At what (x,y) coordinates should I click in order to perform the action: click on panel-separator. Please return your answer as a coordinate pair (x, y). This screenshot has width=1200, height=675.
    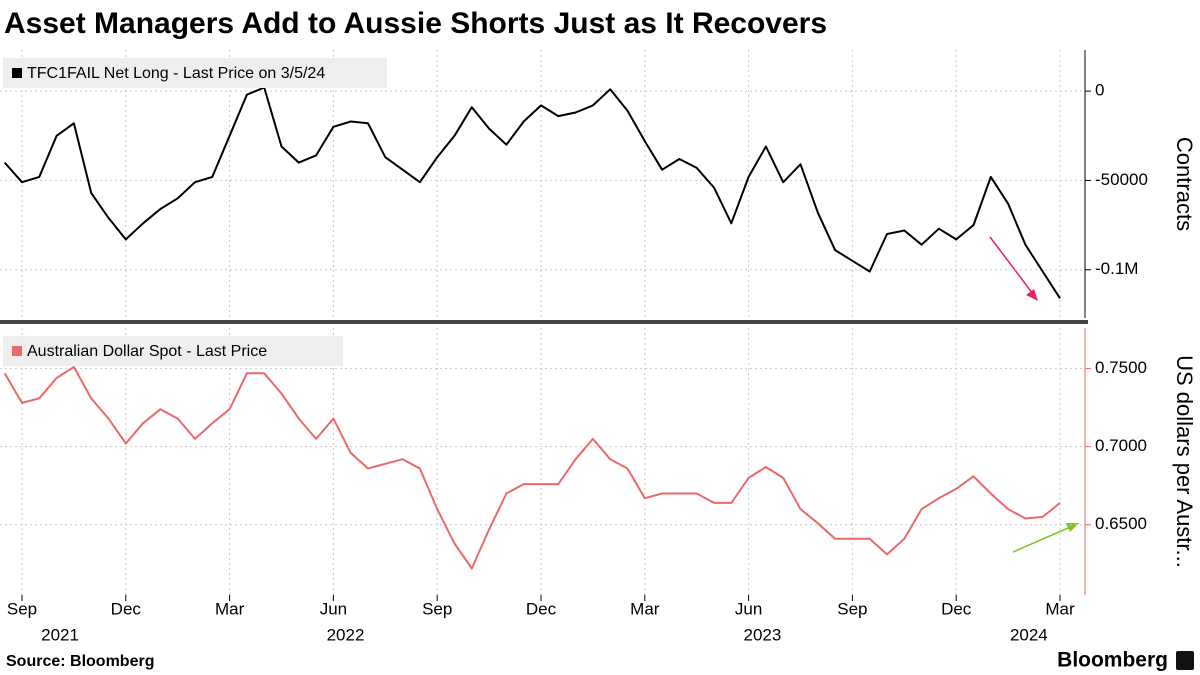
    Looking at the image, I should click on (544, 322).